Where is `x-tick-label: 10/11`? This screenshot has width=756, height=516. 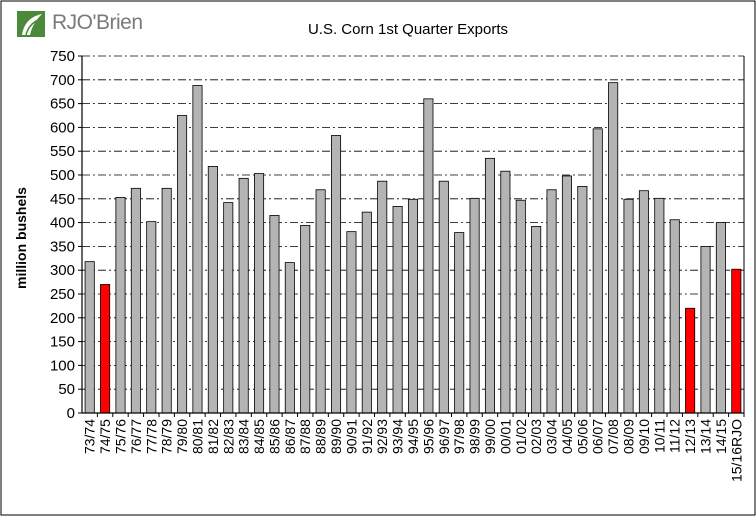 x-tick-label: 10/11 is located at coordinates (659, 436).